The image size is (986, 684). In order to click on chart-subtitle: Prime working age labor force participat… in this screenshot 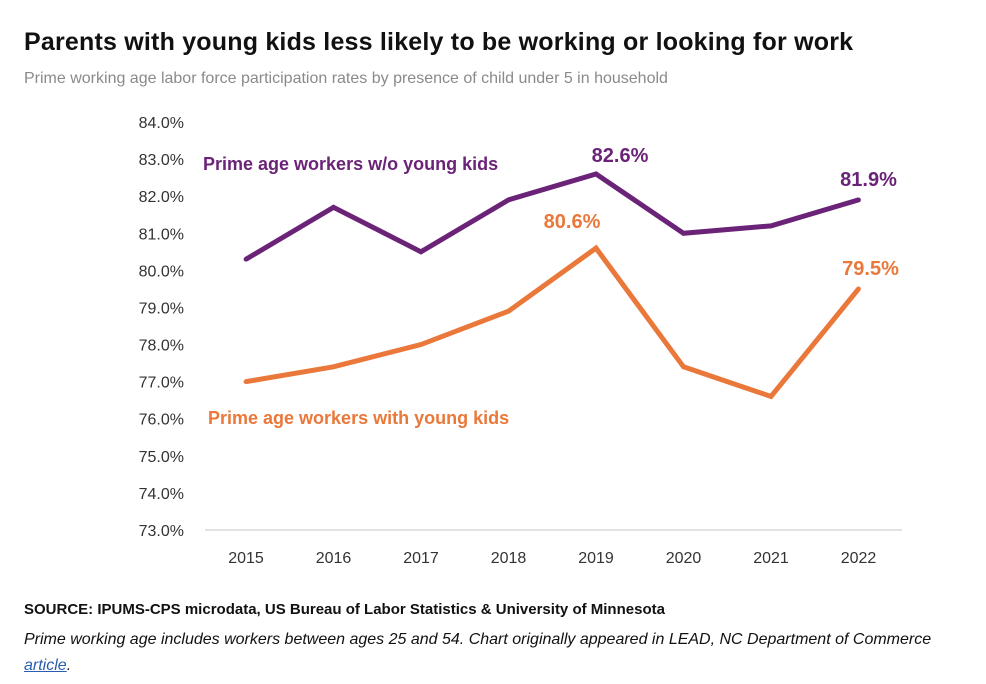, I will do `click(346, 78)`.